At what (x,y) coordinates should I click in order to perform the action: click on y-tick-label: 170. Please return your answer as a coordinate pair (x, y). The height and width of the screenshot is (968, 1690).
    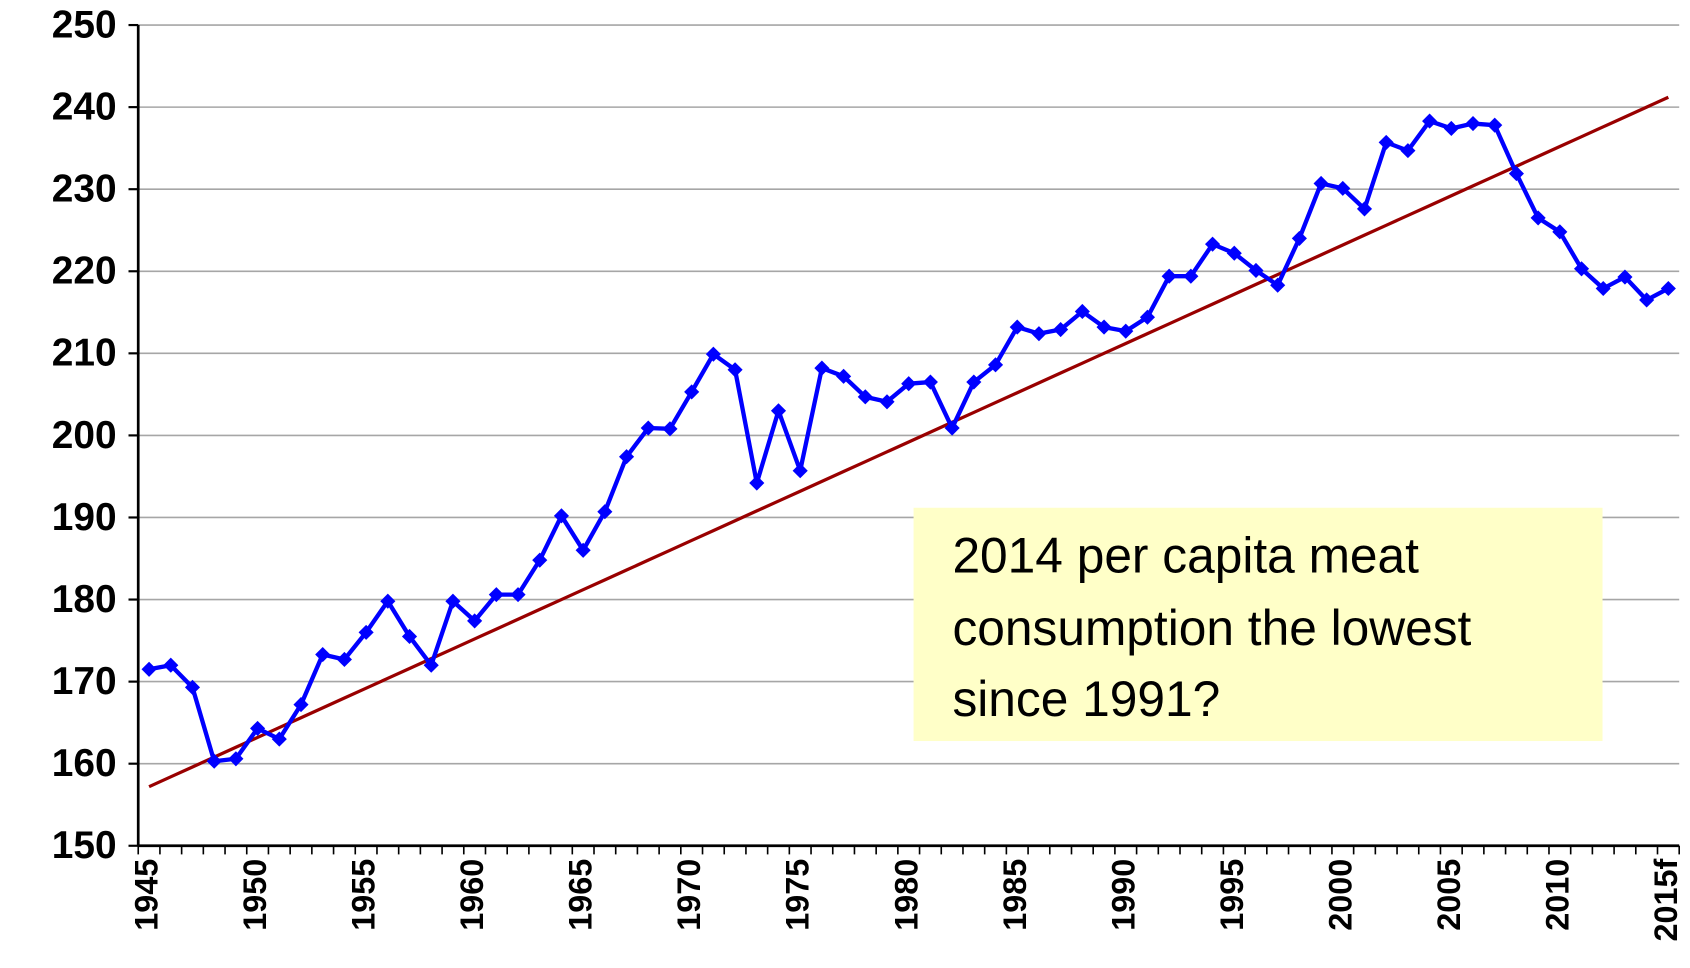
    Looking at the image, I should click on (84, 681).